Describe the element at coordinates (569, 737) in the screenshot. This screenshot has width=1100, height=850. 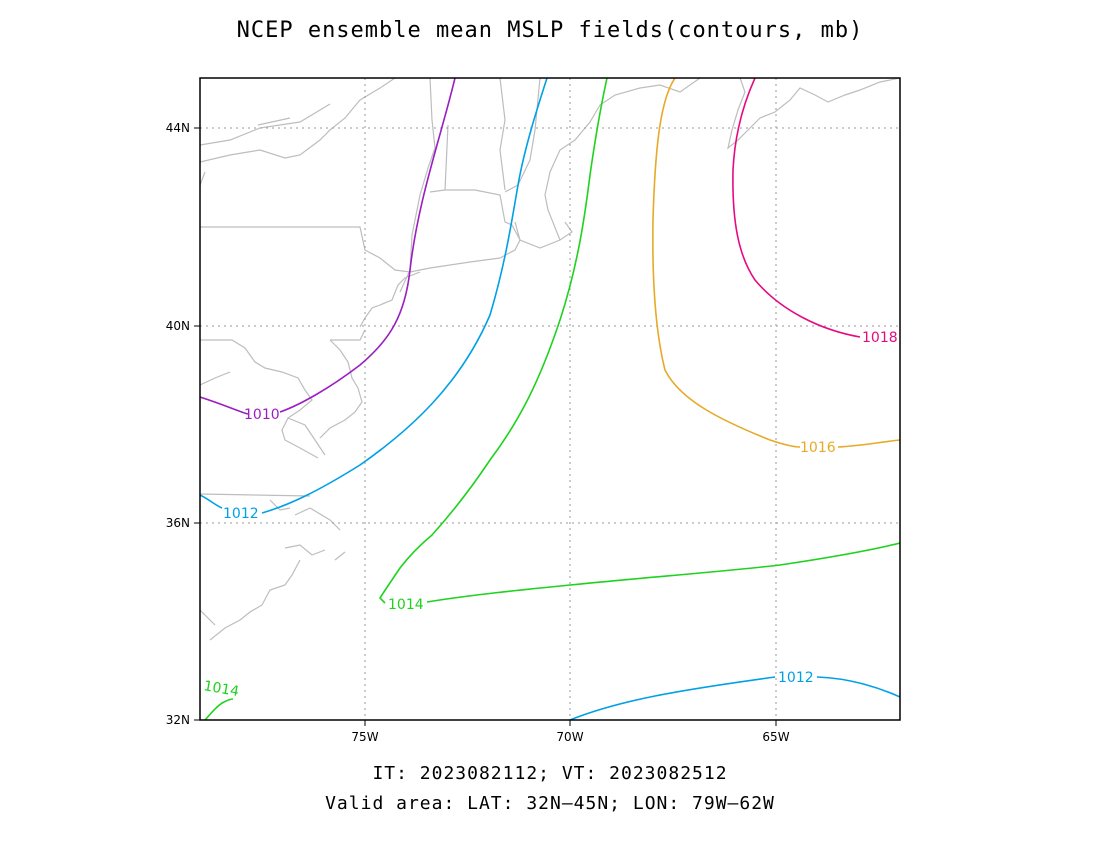
I see `lon-tick-label: 70W` at that location.